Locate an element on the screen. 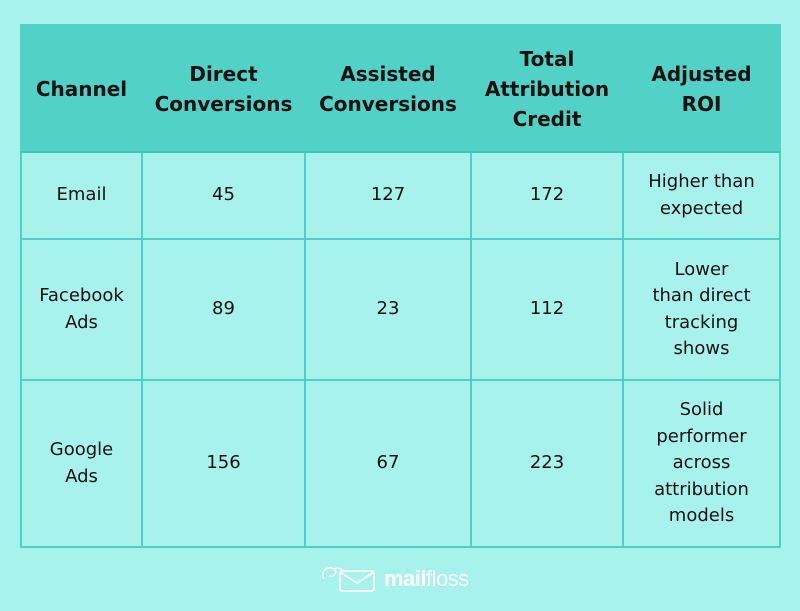 The image size is (800, 611). cell-total-attribution-credit: 172 is located at coordinates (547, 195).